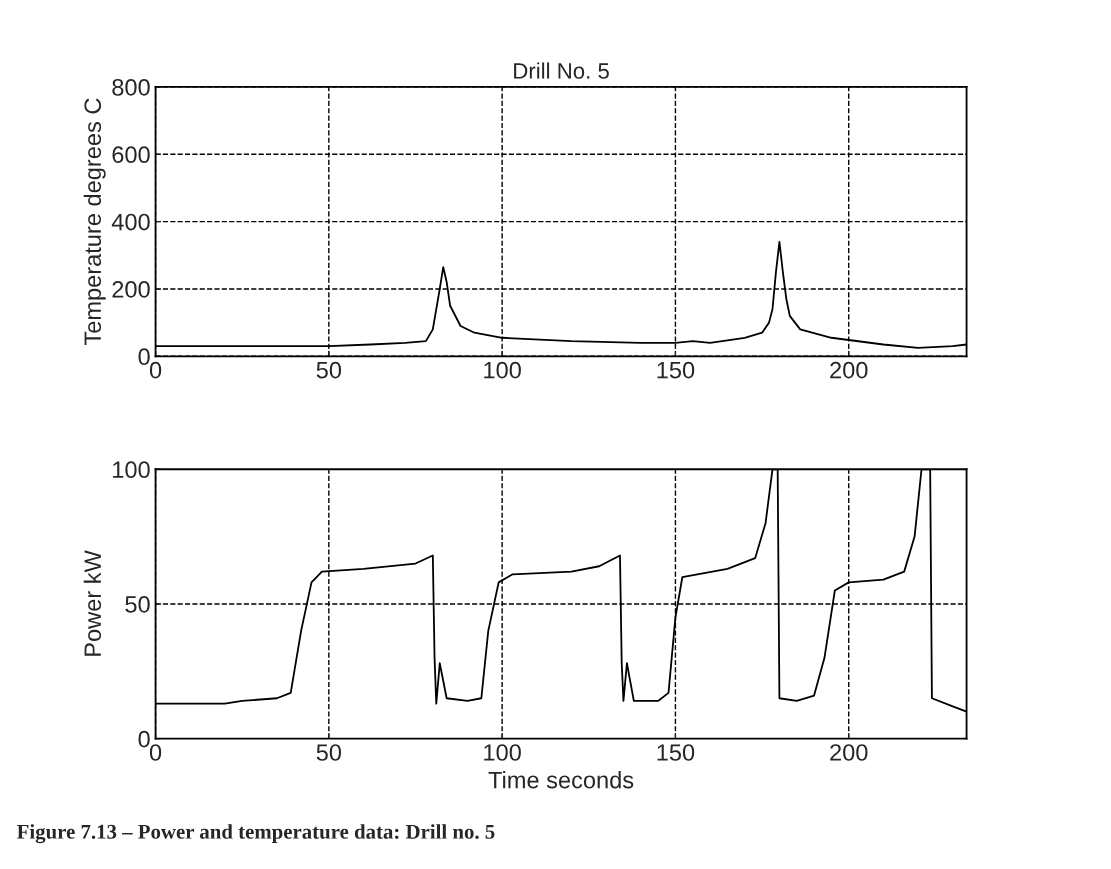 The height and width of the screenshot is (869, 1111). What do you see at coordinates (131, 155) in the screenshot?
I see `y-tick-label: 600` at bounding box center [131, 155].